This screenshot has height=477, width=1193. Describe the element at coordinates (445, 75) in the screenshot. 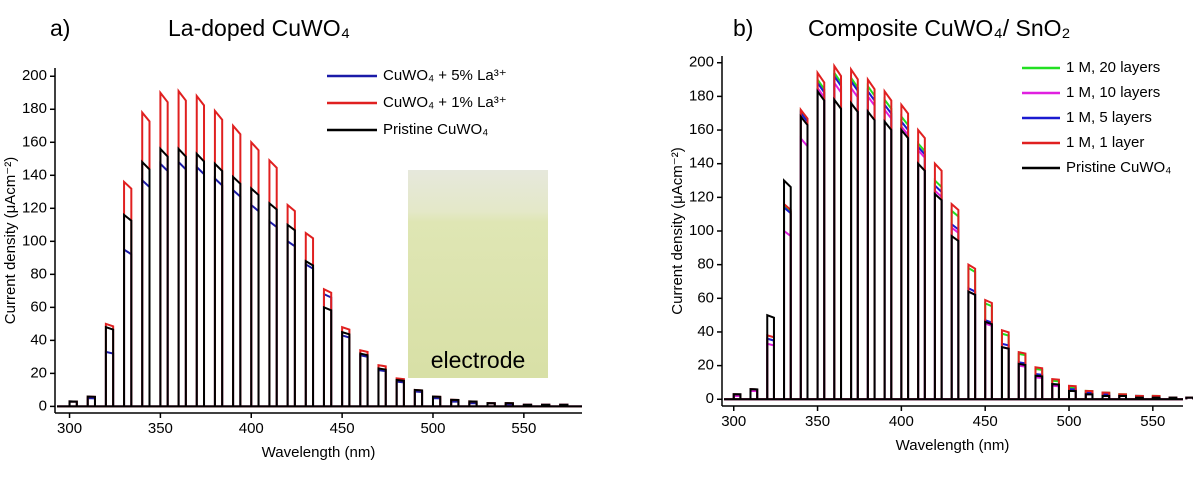

I see `legend-label: CuWO₄ + 5% La³⁺` at that location.